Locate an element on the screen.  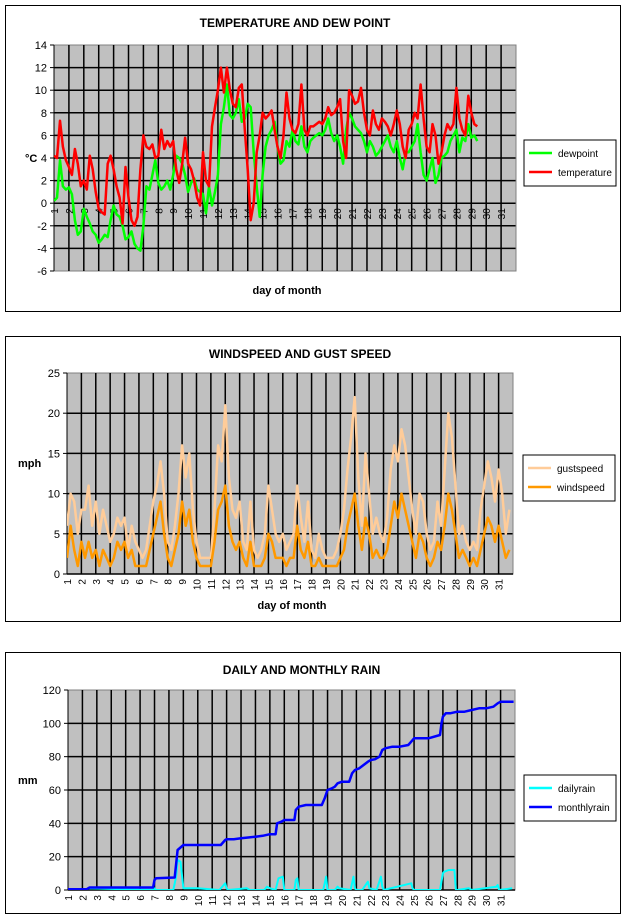
y-tick-label: 100 is located at coordinates (52, 724).